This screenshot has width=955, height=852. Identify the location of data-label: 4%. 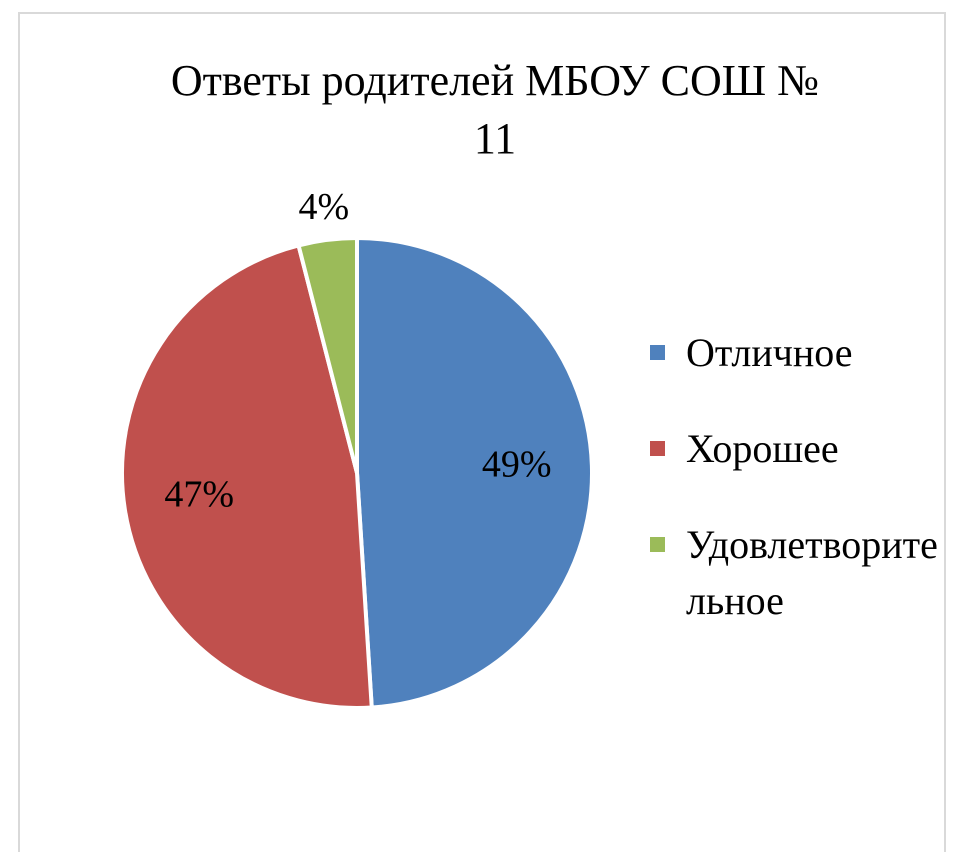
(323, 207).